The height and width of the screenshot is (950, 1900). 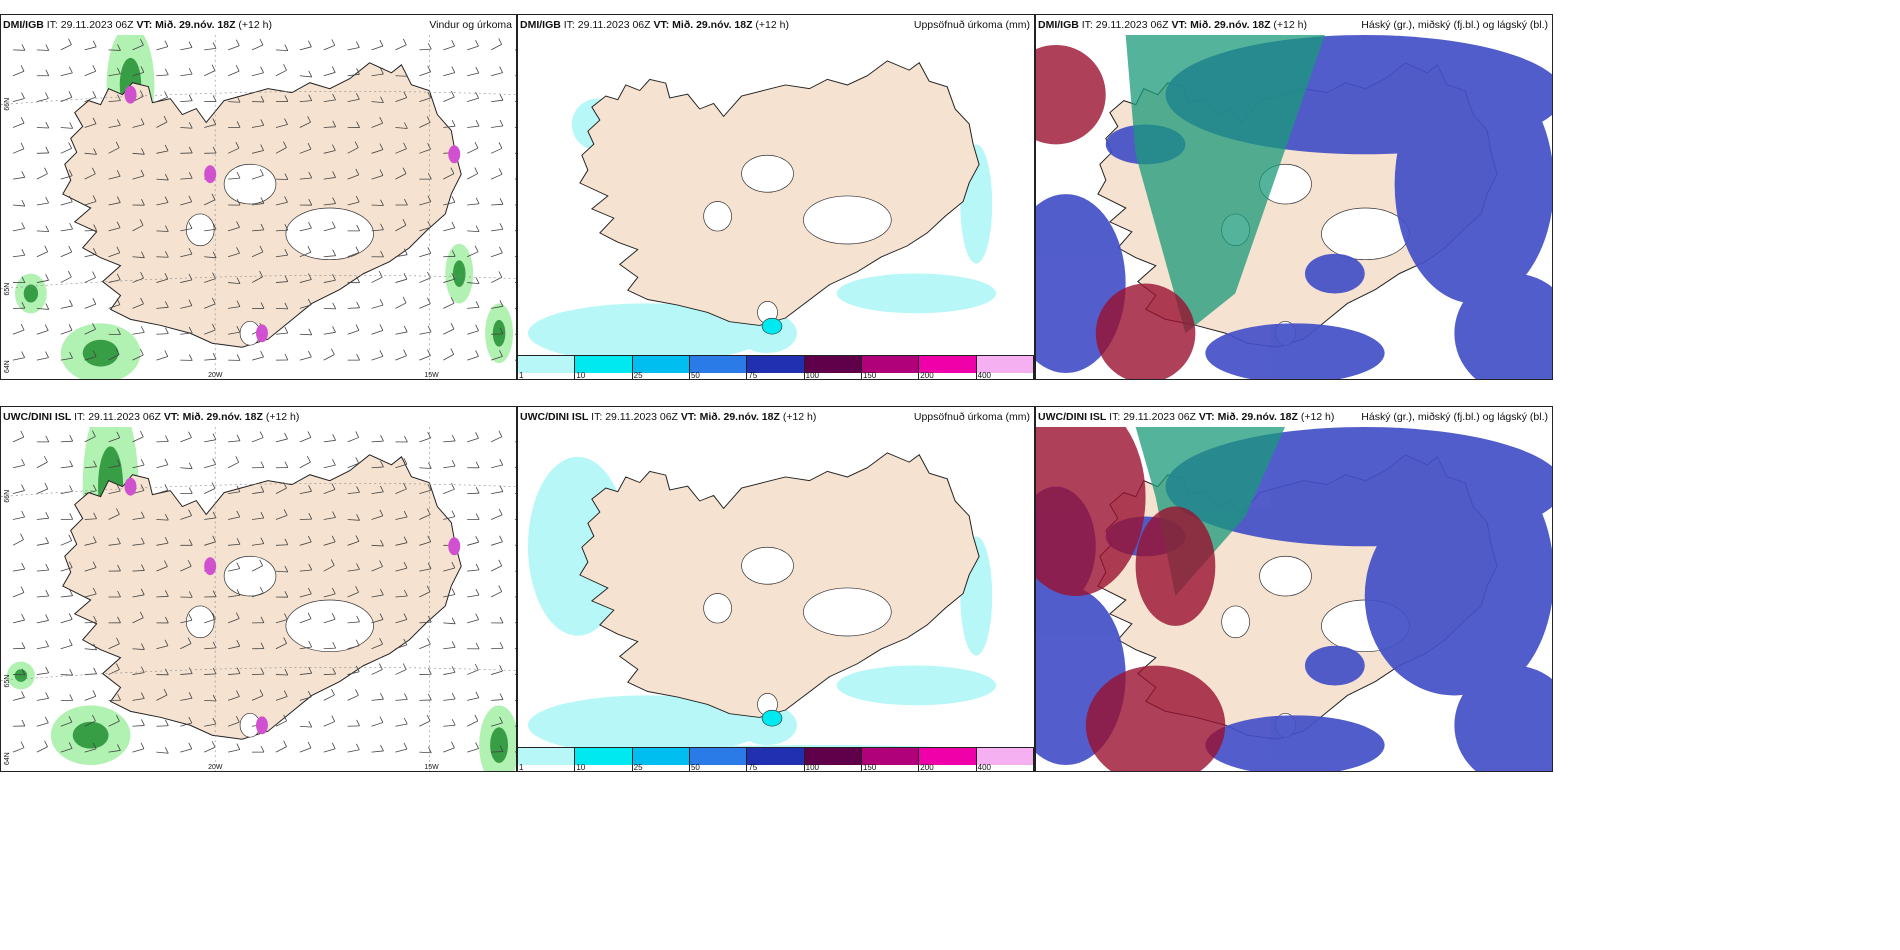 What do you see at coordinates (927, 767) in the screenshot?
I see `colorbar-tick-label: 200` at bounding box center [927, 767].